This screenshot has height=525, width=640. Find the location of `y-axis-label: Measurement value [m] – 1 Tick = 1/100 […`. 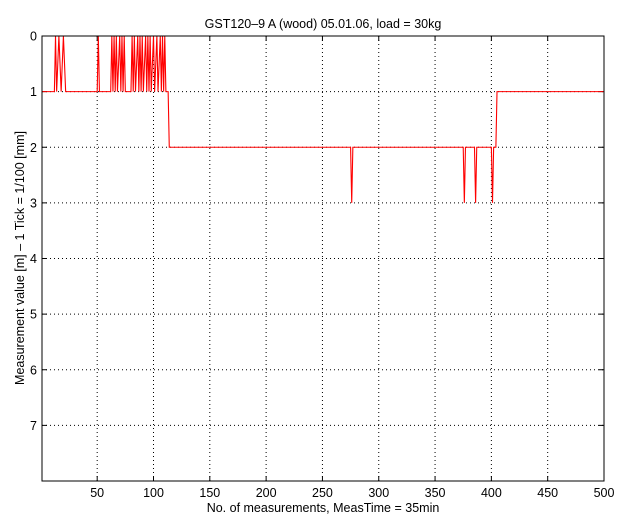

y-axis-label: Measurement value [m] – 1 Tick = 1/100 [… is located at coordinates (20, 258).